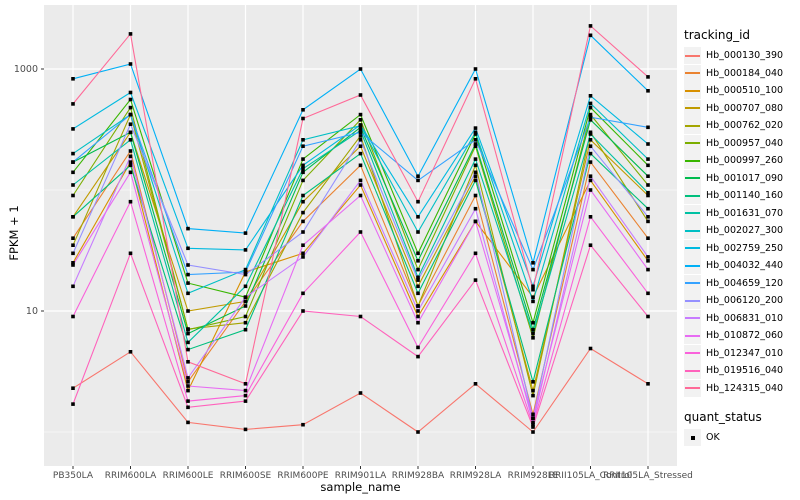 This screenshot has height=500, width=800. Describe the element at coordinates (745, 283) in the screenshot. I see `legend-entry-label: Hb_004659_120` at that location.